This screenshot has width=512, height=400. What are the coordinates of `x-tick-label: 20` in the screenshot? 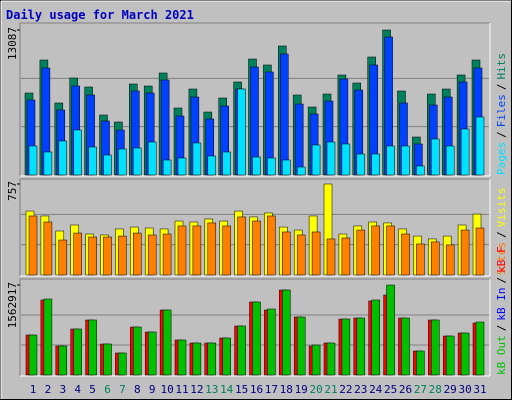 It's located at (315, 389).